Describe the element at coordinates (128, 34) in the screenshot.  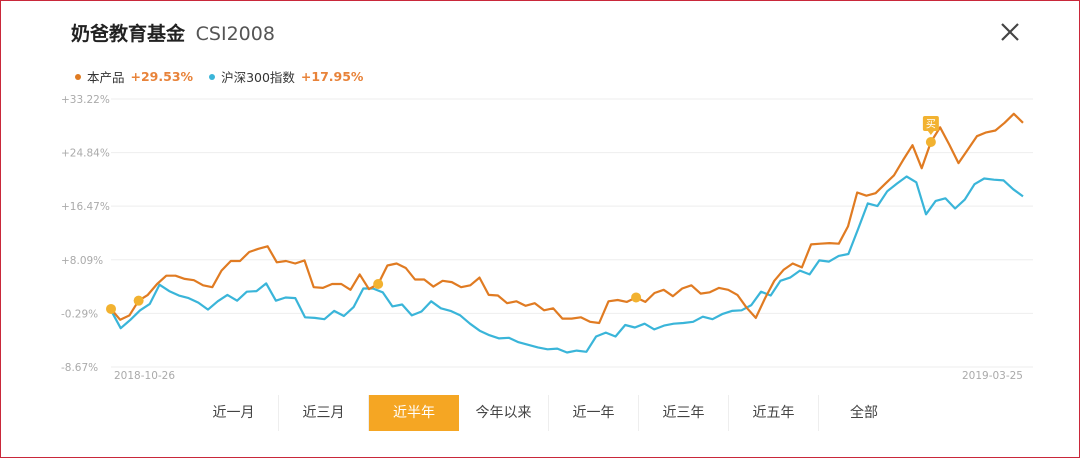
I see `fund-name: 奶爸教育基金` at that location.